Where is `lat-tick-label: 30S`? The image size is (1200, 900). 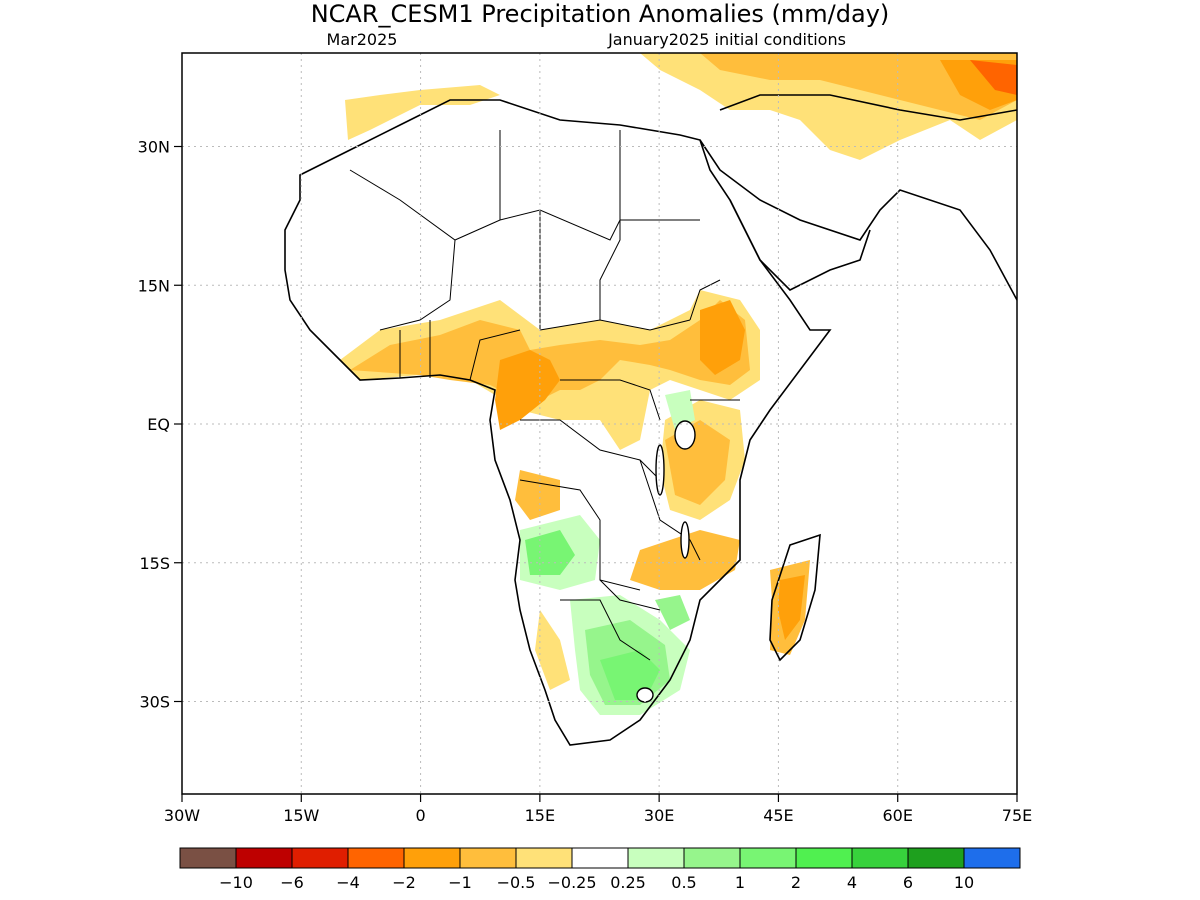
lat-tick-label: 30S is located at coordinates (154, 702).